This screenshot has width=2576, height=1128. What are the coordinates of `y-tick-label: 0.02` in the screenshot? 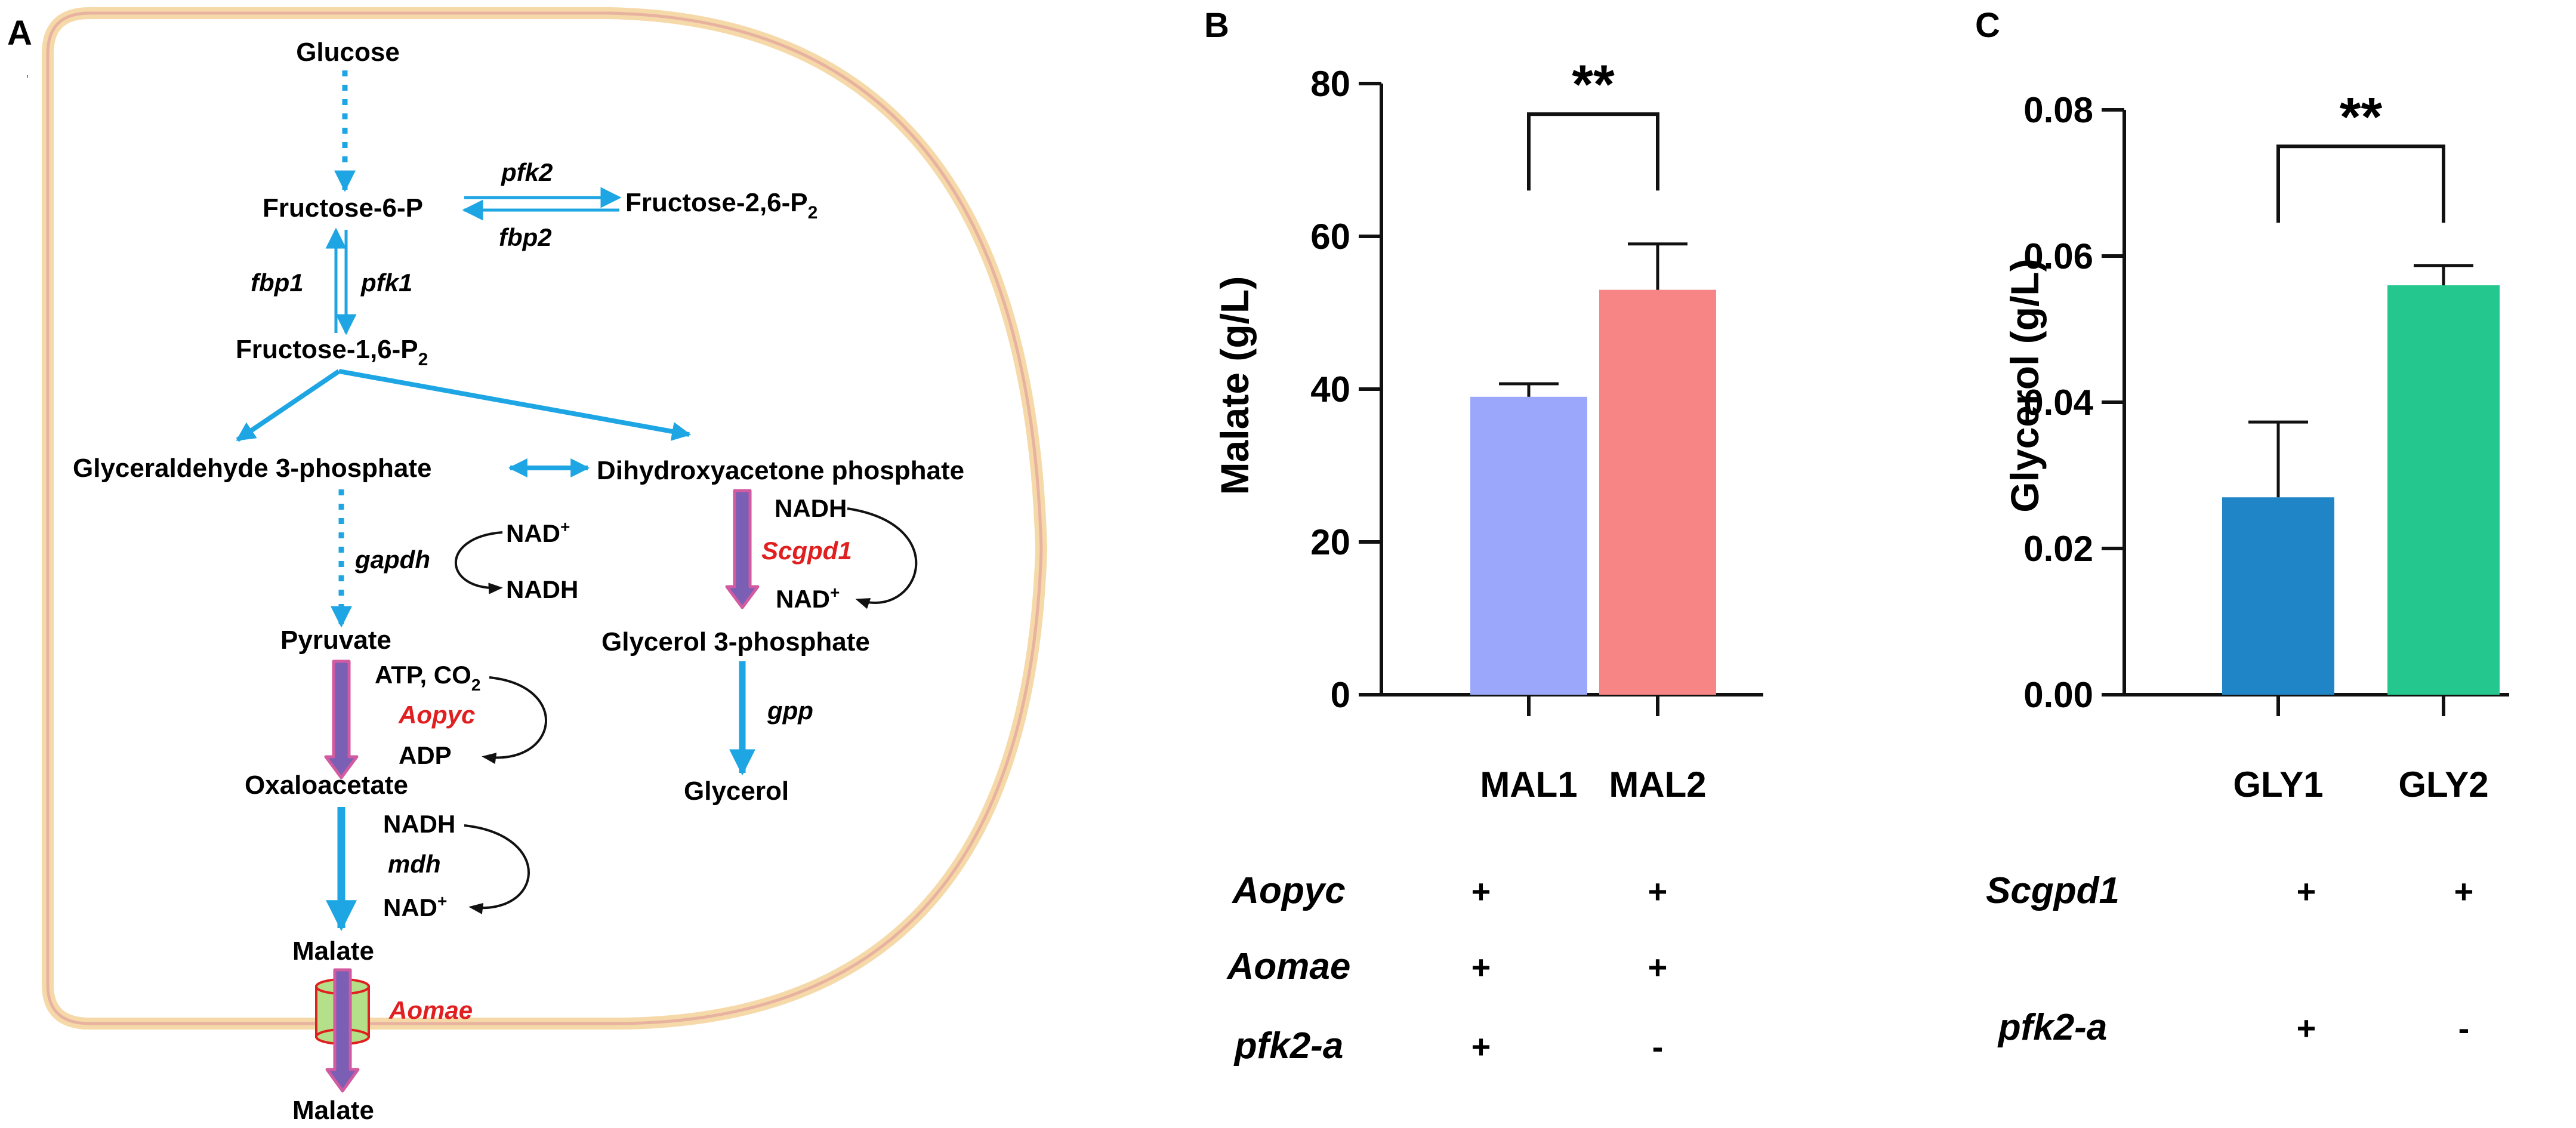 It's located at (2058, 549).